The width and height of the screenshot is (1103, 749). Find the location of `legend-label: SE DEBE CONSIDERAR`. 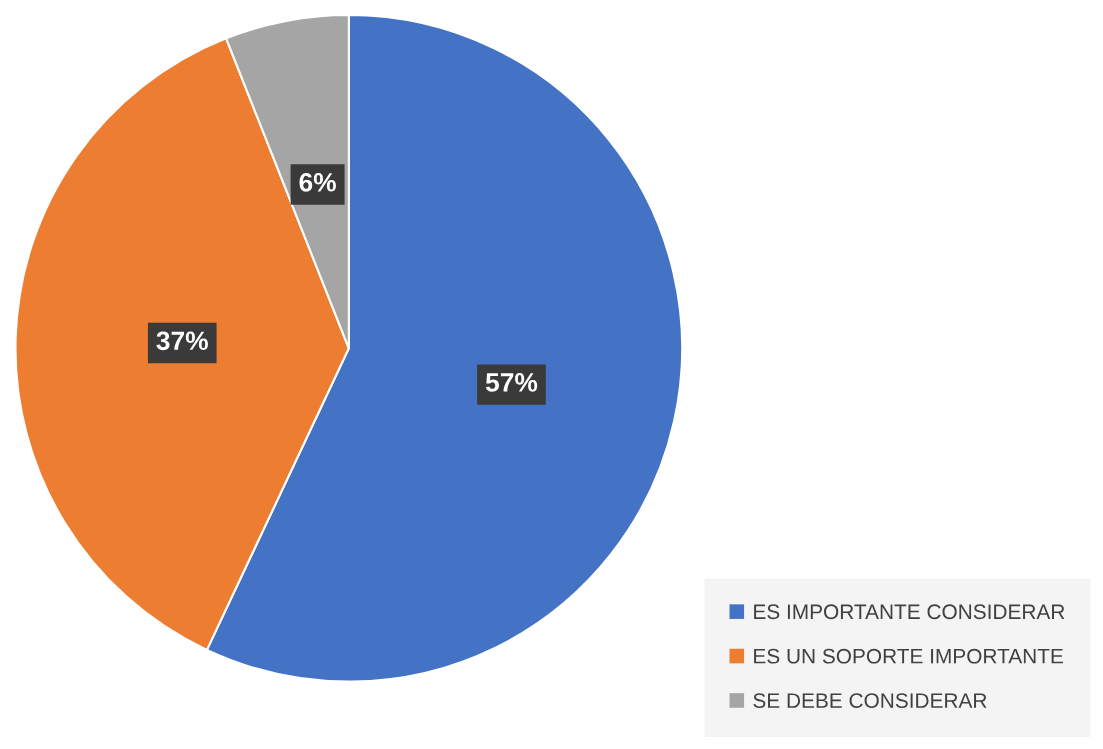

legend-label: SE DEBE CONSIDERAR is located at coordinates (870, 700).